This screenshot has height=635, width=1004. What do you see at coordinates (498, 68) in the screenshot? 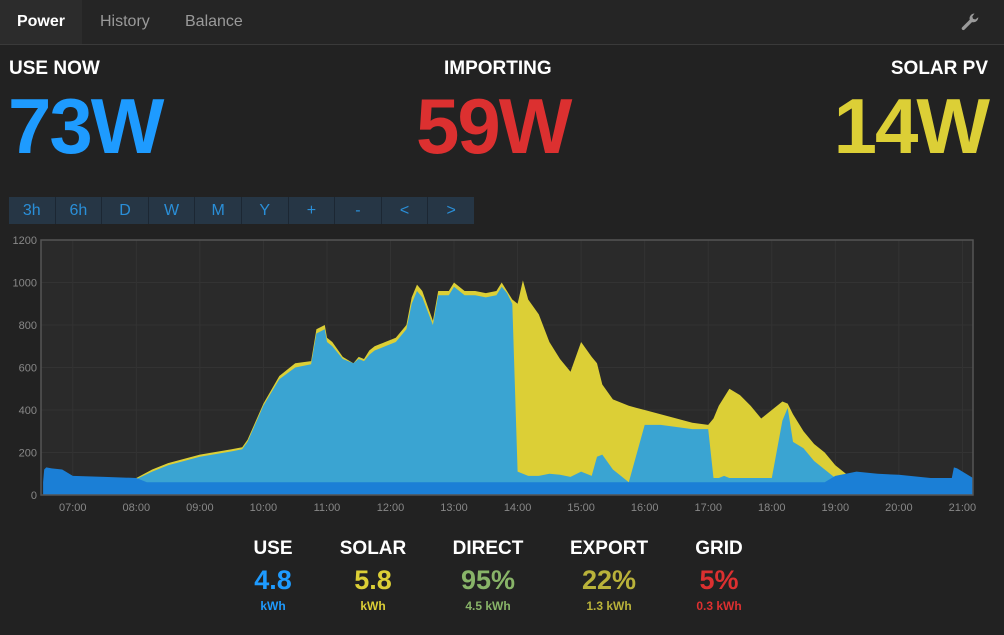
I see `importing-label: IMPORTING` at bounding box center [498, 68].